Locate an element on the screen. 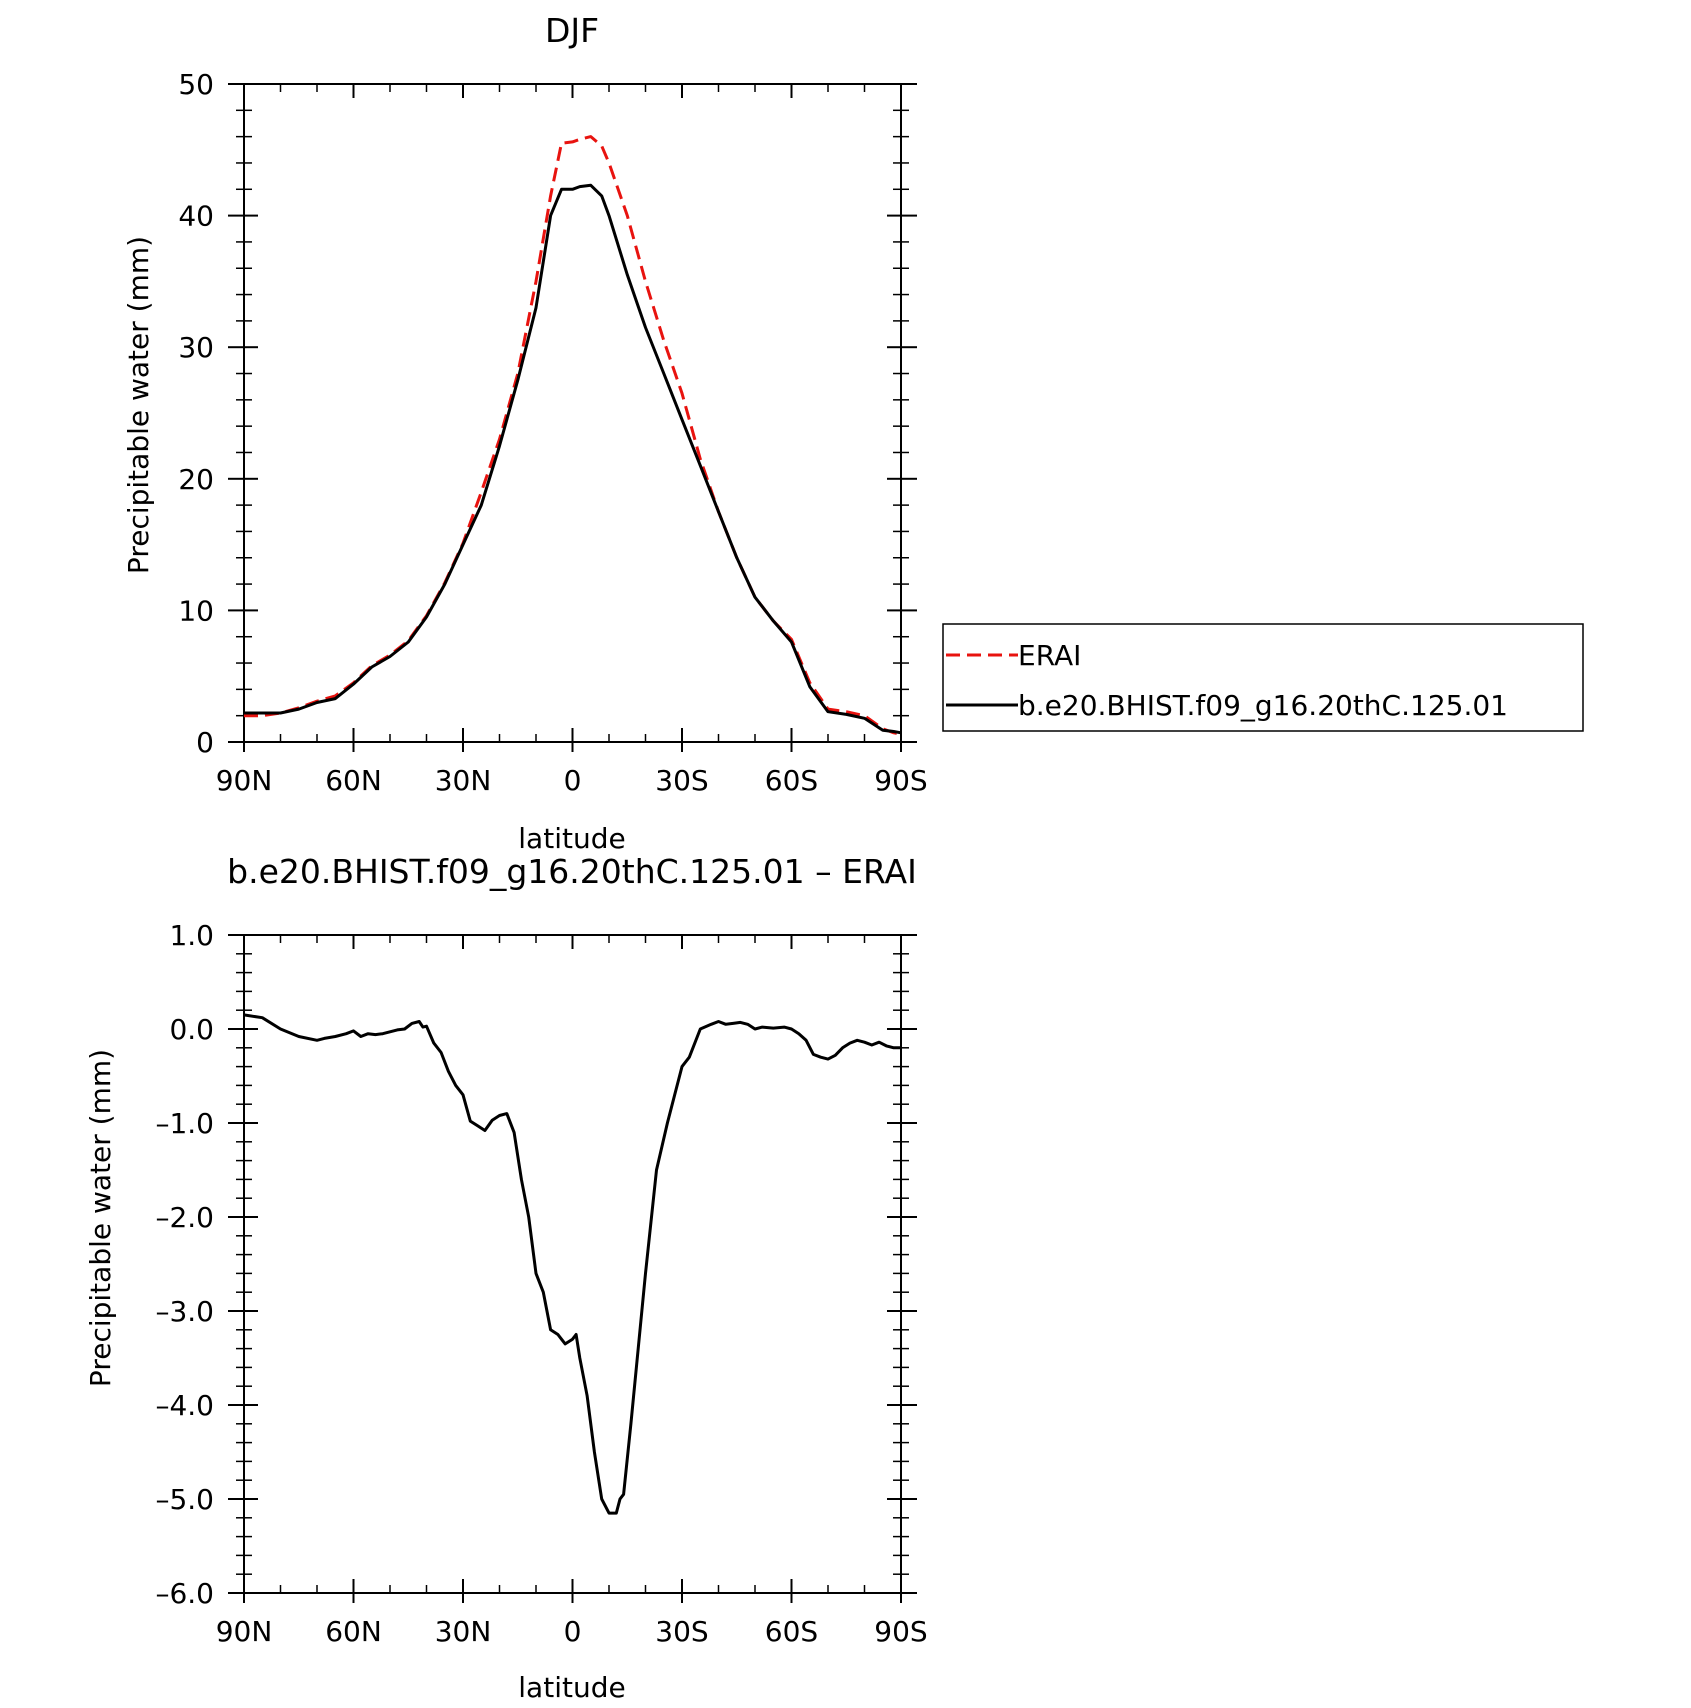 This screenshot has width=1691, height=1708. legend: ERAI b.e20.BHIST.f09_g16.20thC.125.01 is located at coordinates (1263, 677).